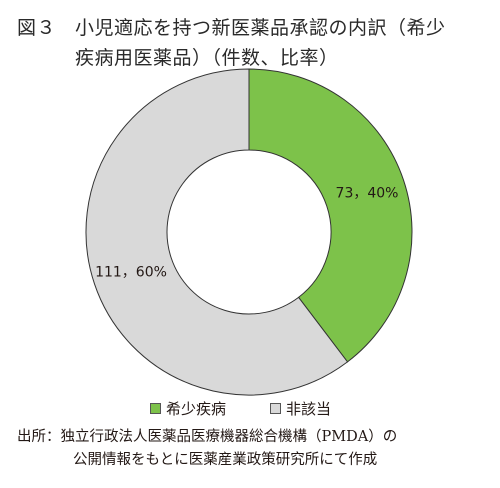 This screenshot has width=500, height=488. I want to click on source-line-1: 出所：独立行政法人医薬品医療機器総合機構（PMDA）の, so click(207, 437).